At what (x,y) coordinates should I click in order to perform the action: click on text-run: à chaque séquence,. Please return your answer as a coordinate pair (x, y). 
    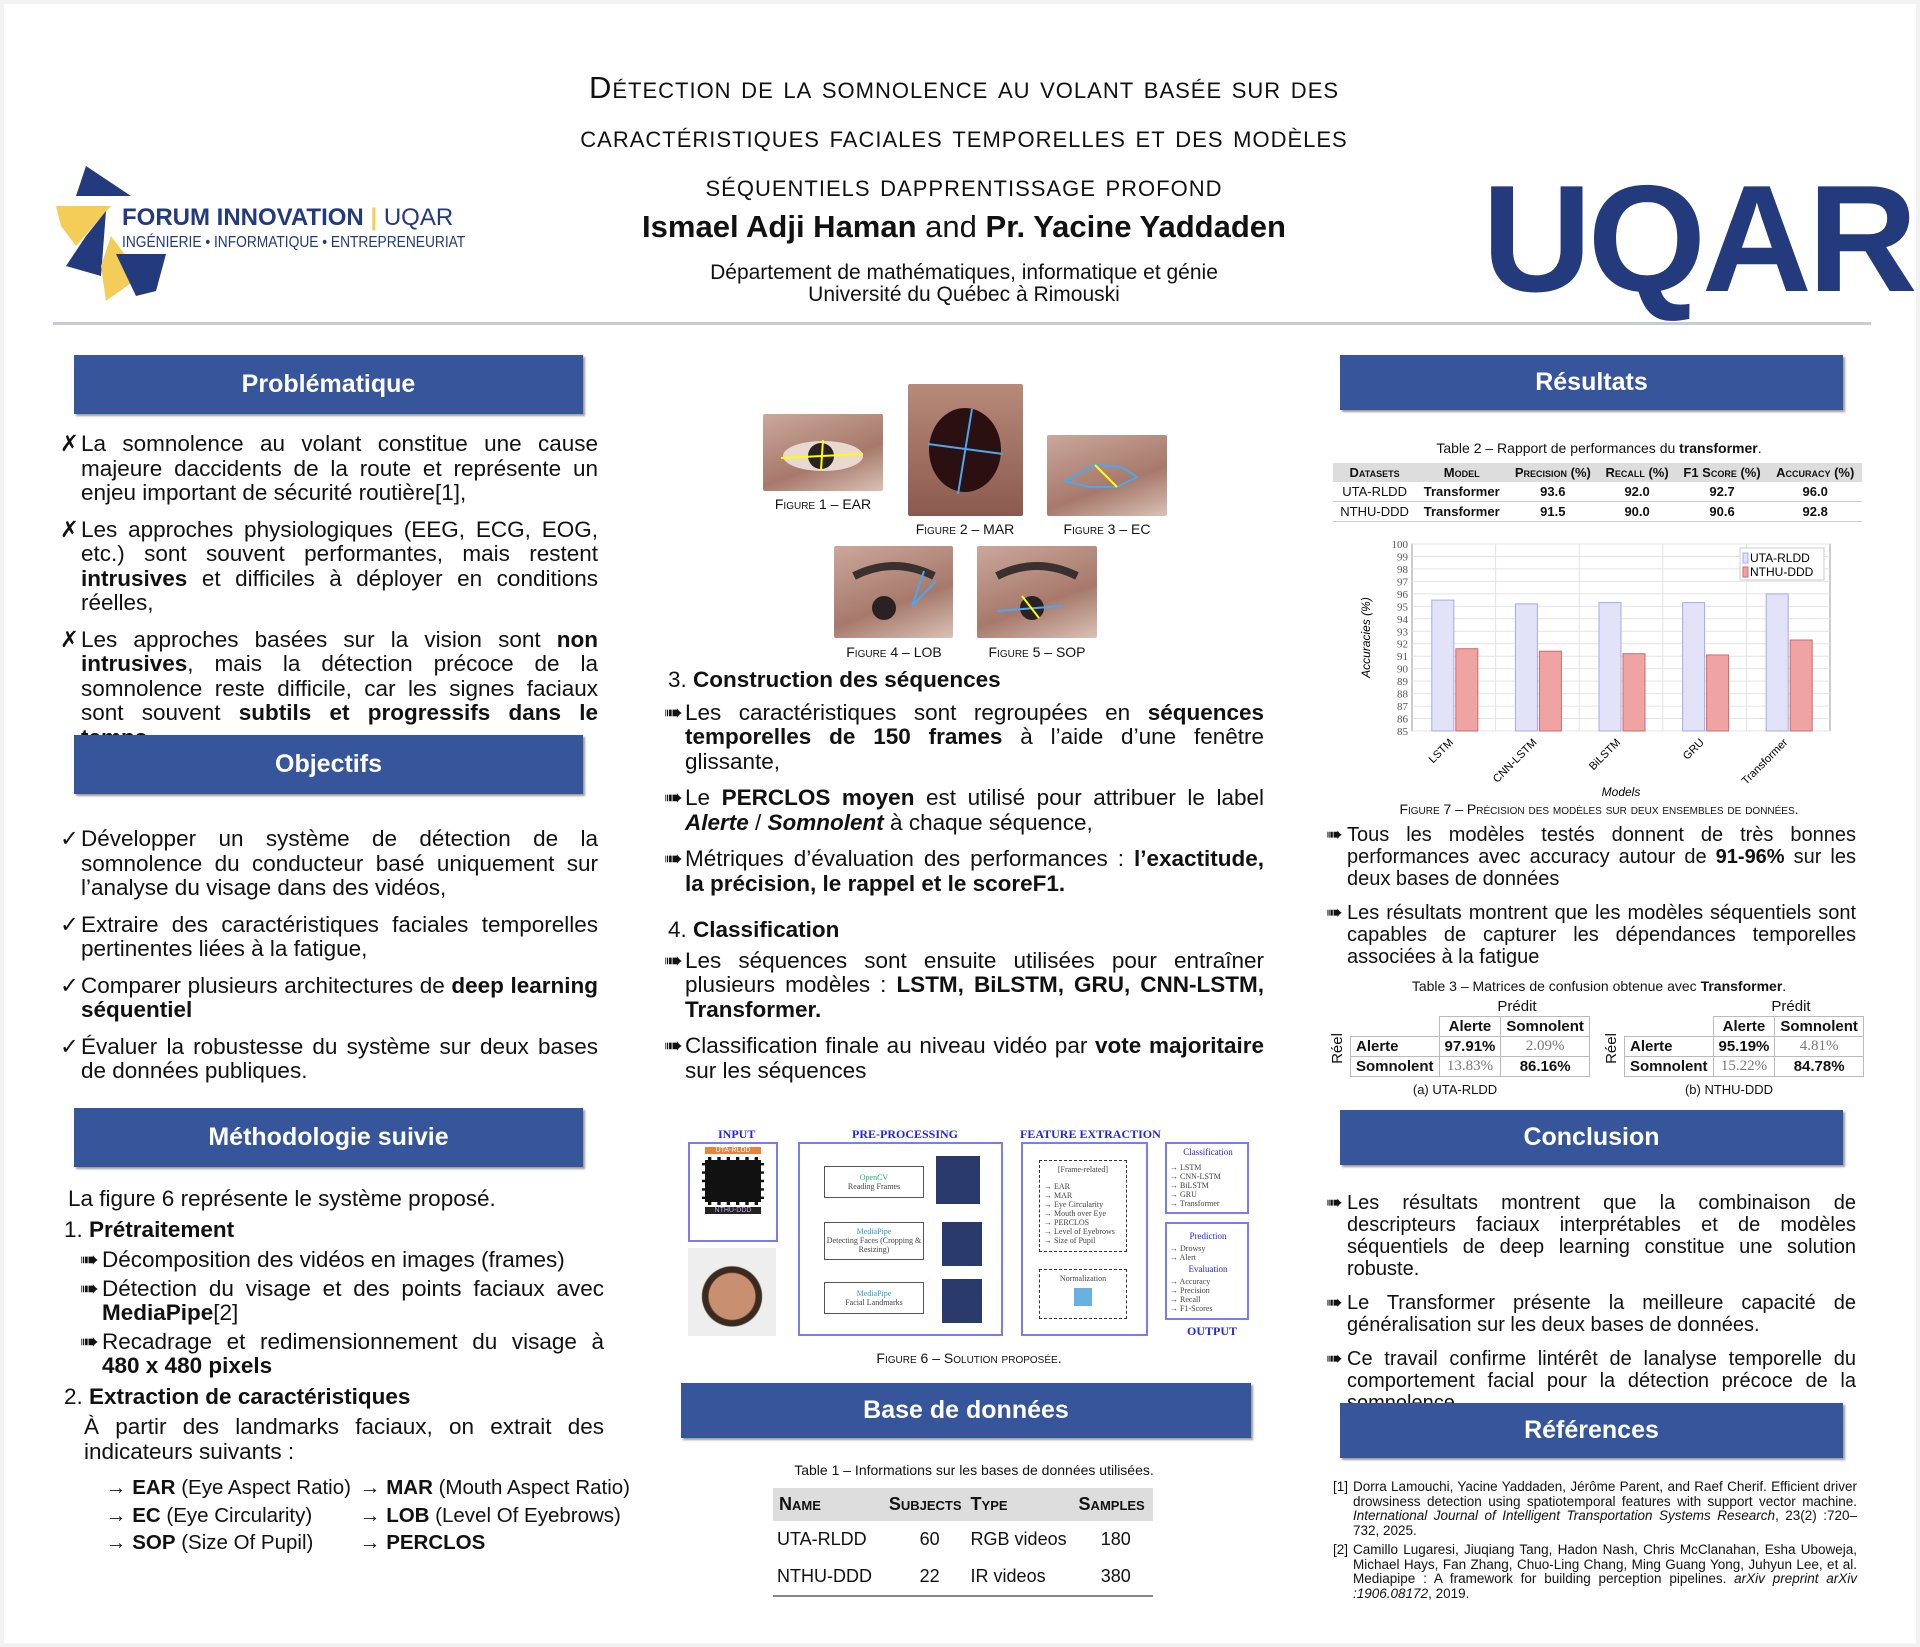
    Looking at the image, I should click on (988, 822).